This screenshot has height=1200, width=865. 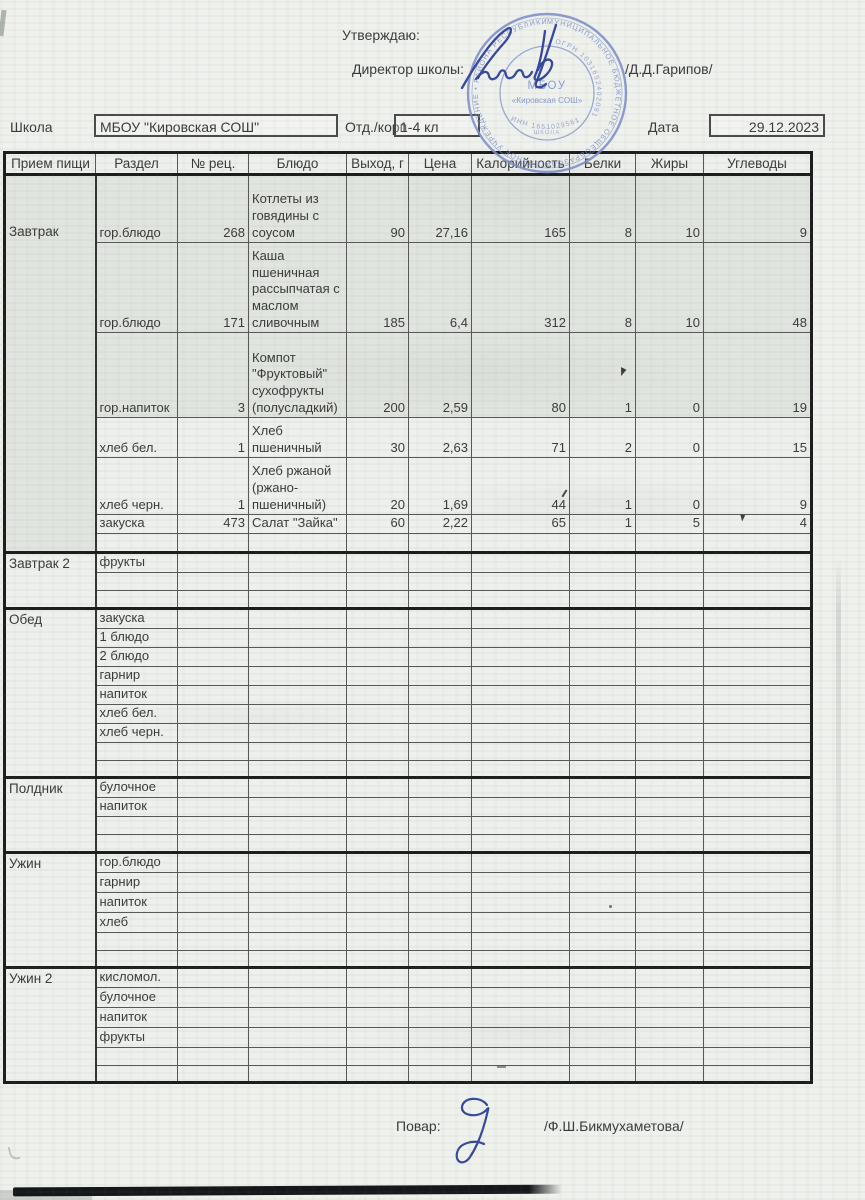 I want to click on razdel-cell, so click(x=136, y=599).